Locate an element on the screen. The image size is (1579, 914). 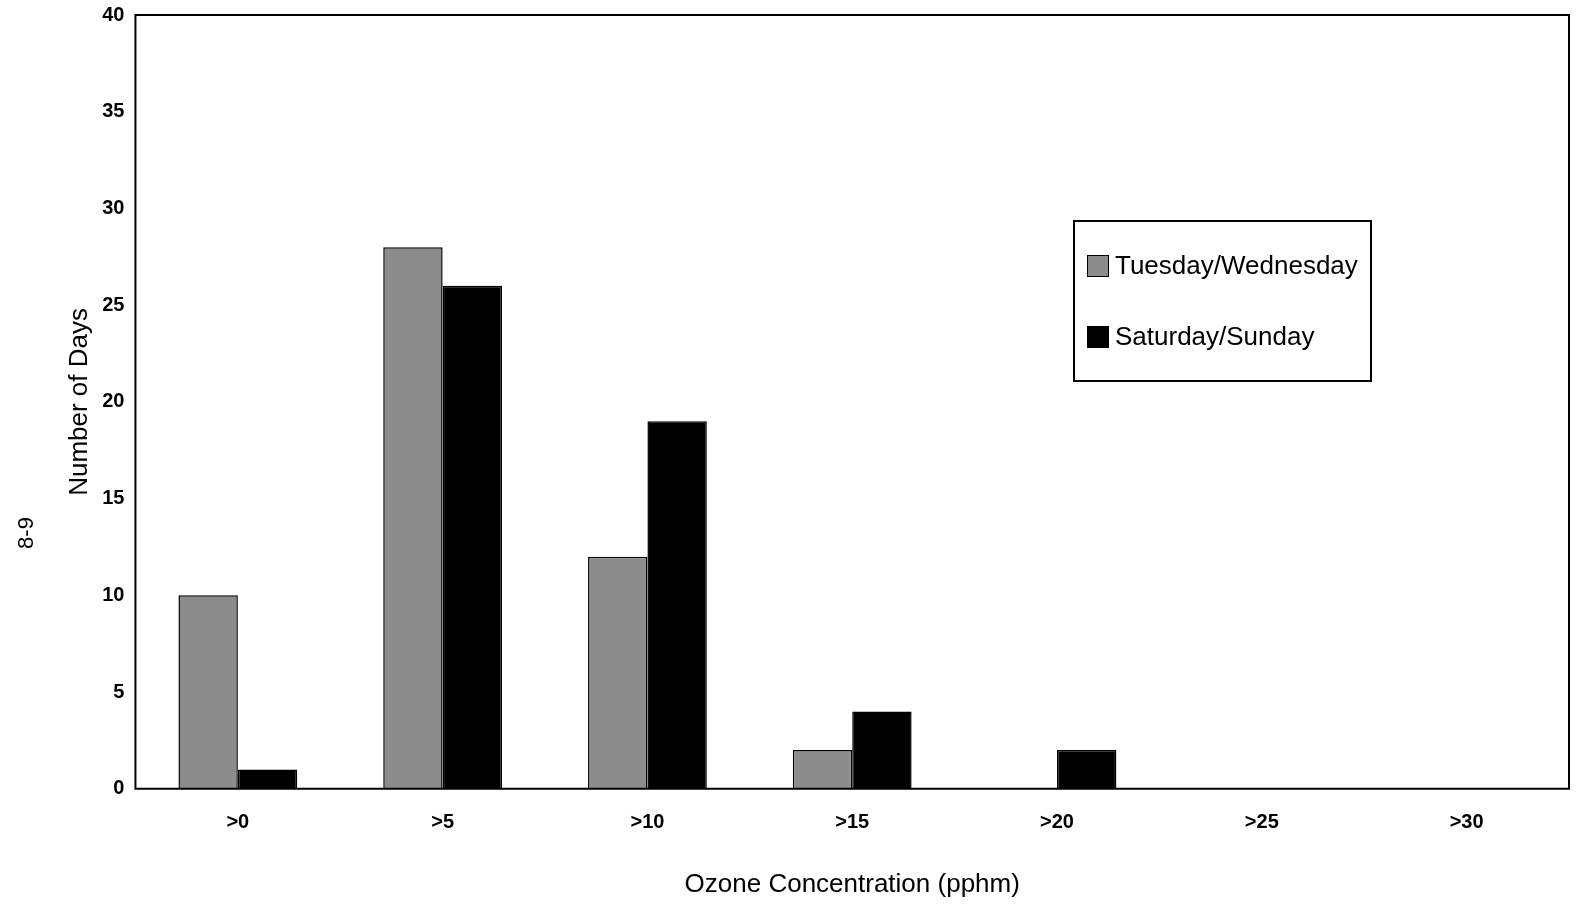
y-tick-label: 40 is located at coordinates (113, 13).